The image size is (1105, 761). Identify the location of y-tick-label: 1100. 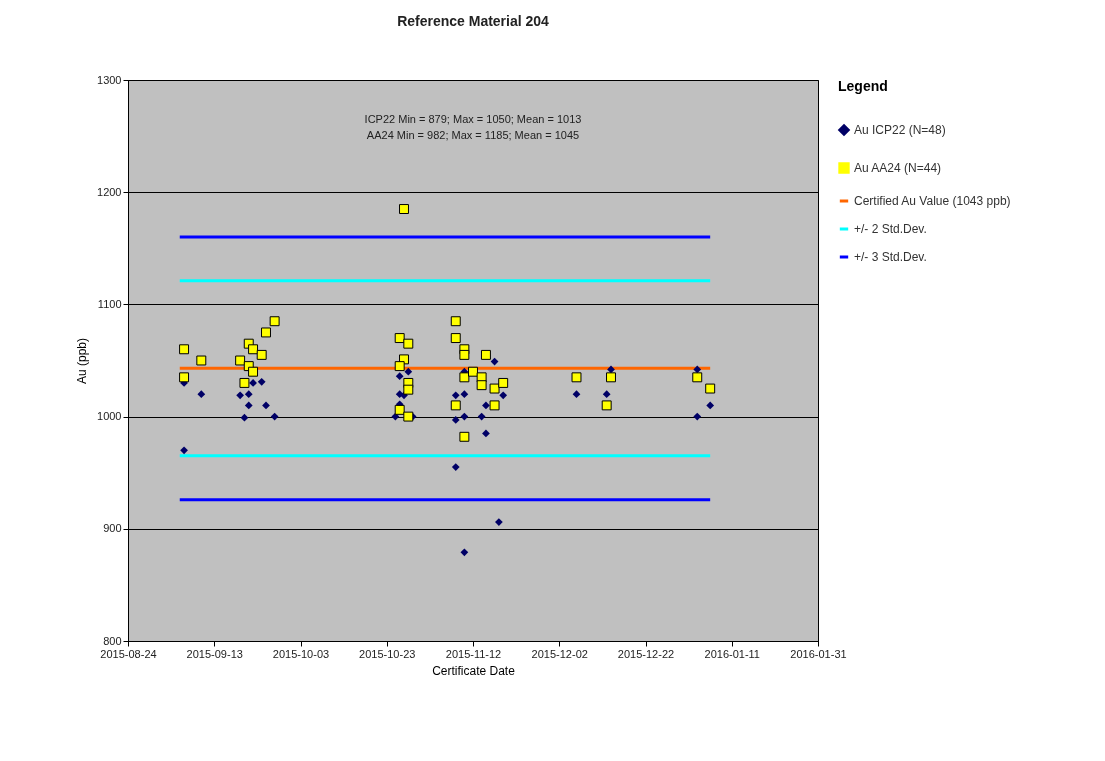
(109, 303).